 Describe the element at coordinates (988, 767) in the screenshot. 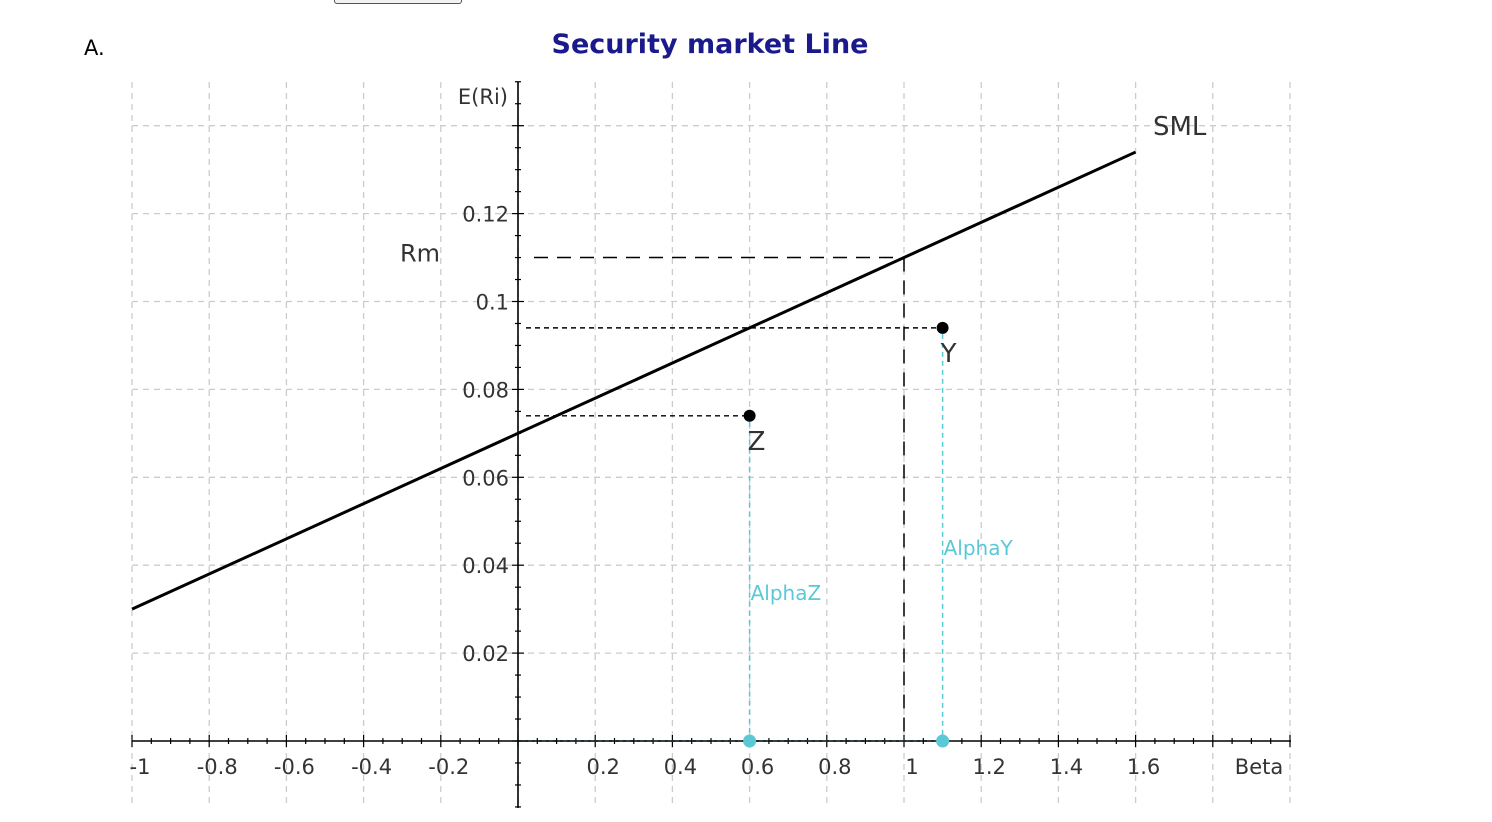

I see `x-tick-label: 1.2` at that location.